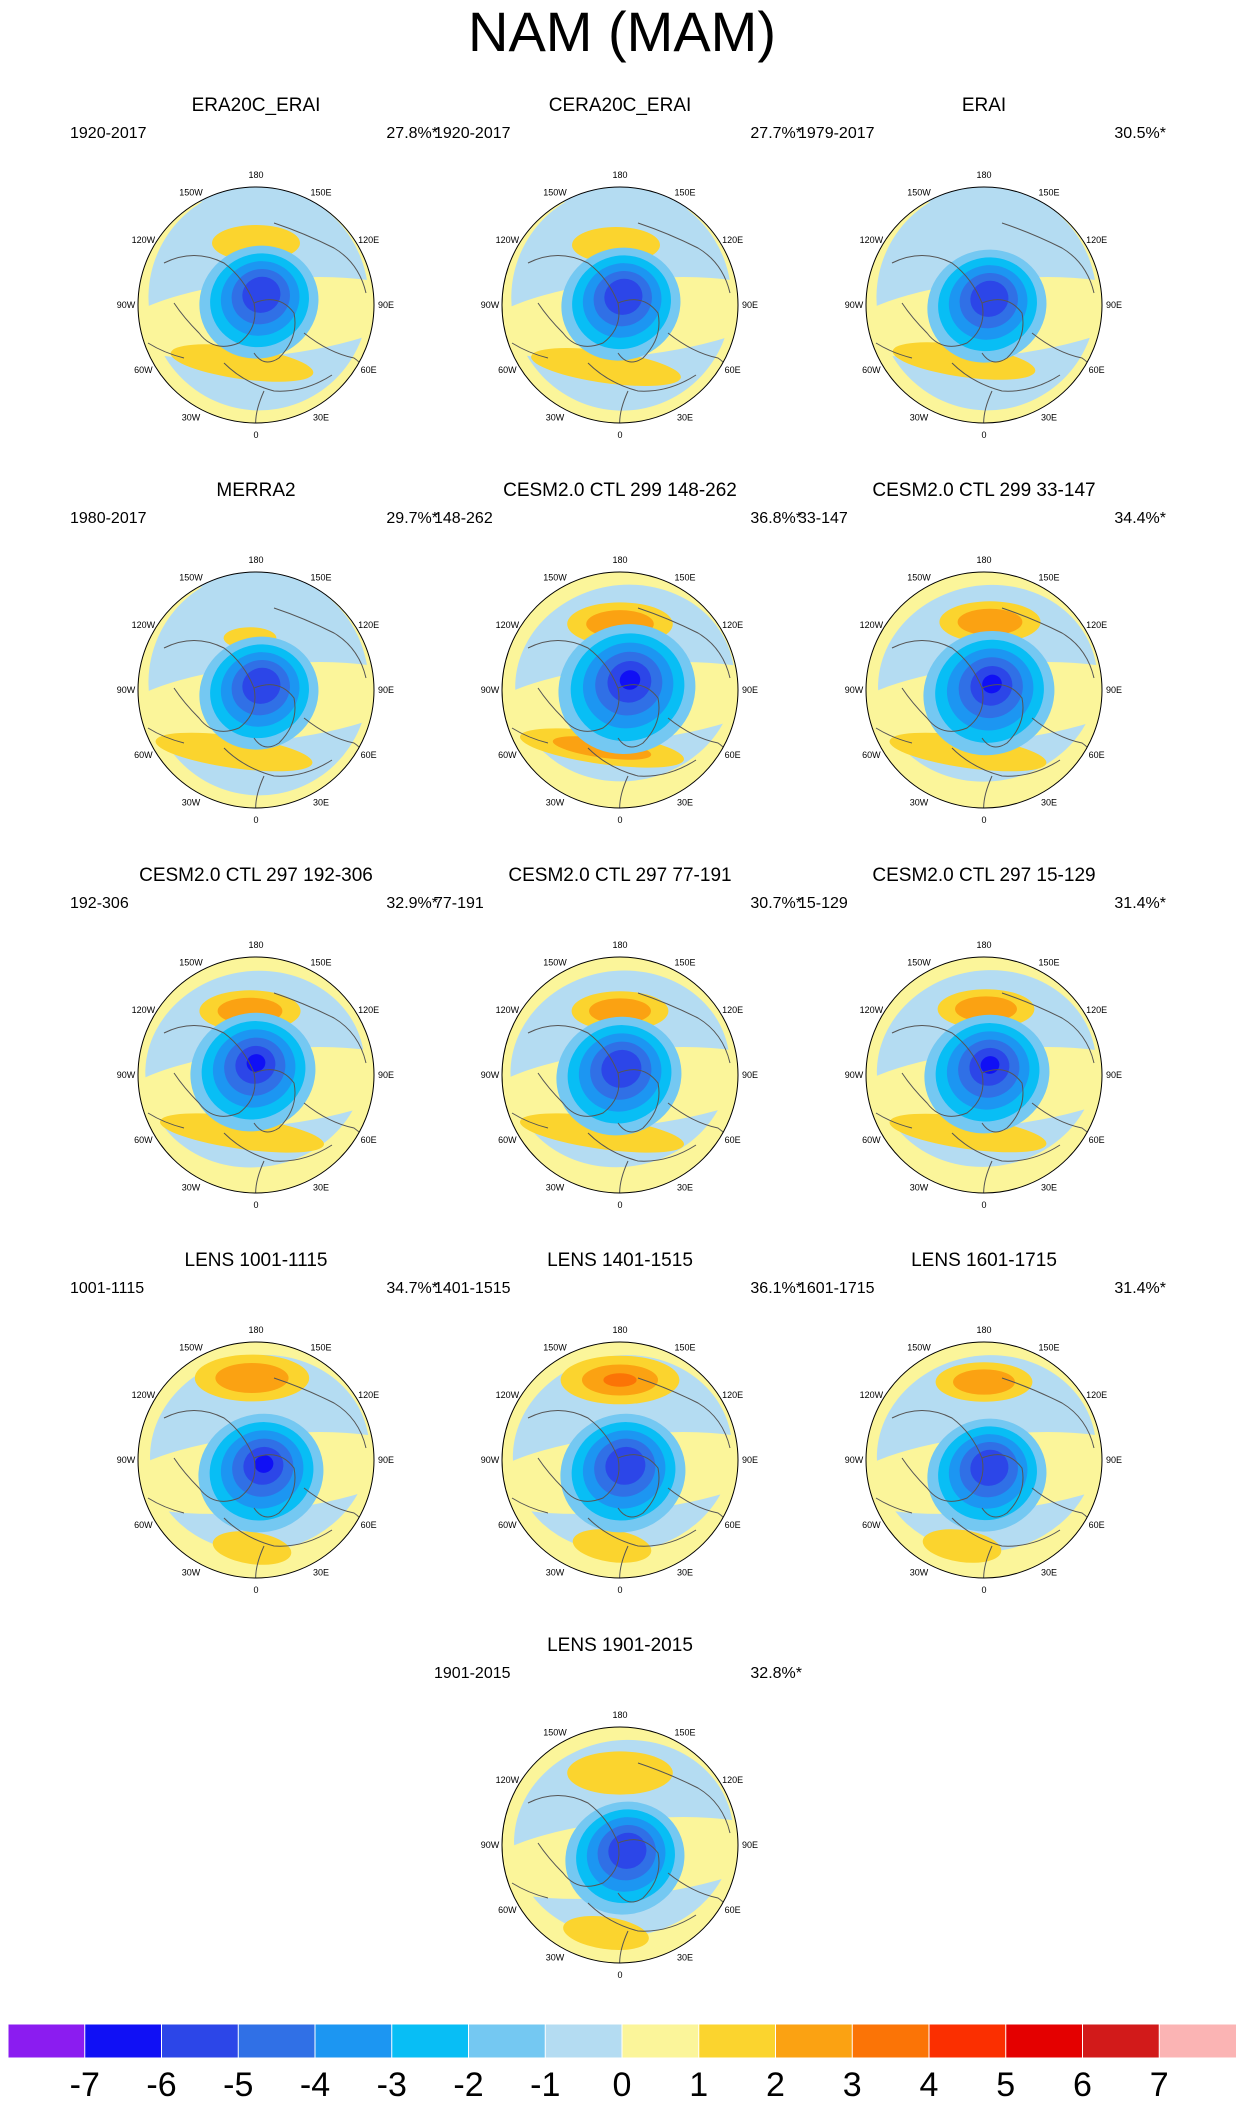 The height and width of the screenshot is (2106, 1244). What do you see at coordinates (622, 2085) in the screenshot?
I see `colorbar-tick-label: 0` at bounding box center [622, 2085].